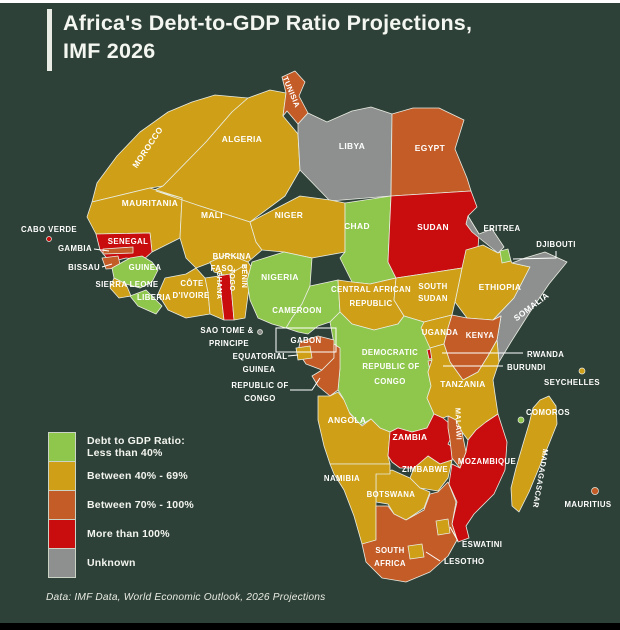 This screenshot has height=630, width=620. Describe the element at coordinates (260, 332) in the screenshot. I see `country-sao_tome_principe` at that location.